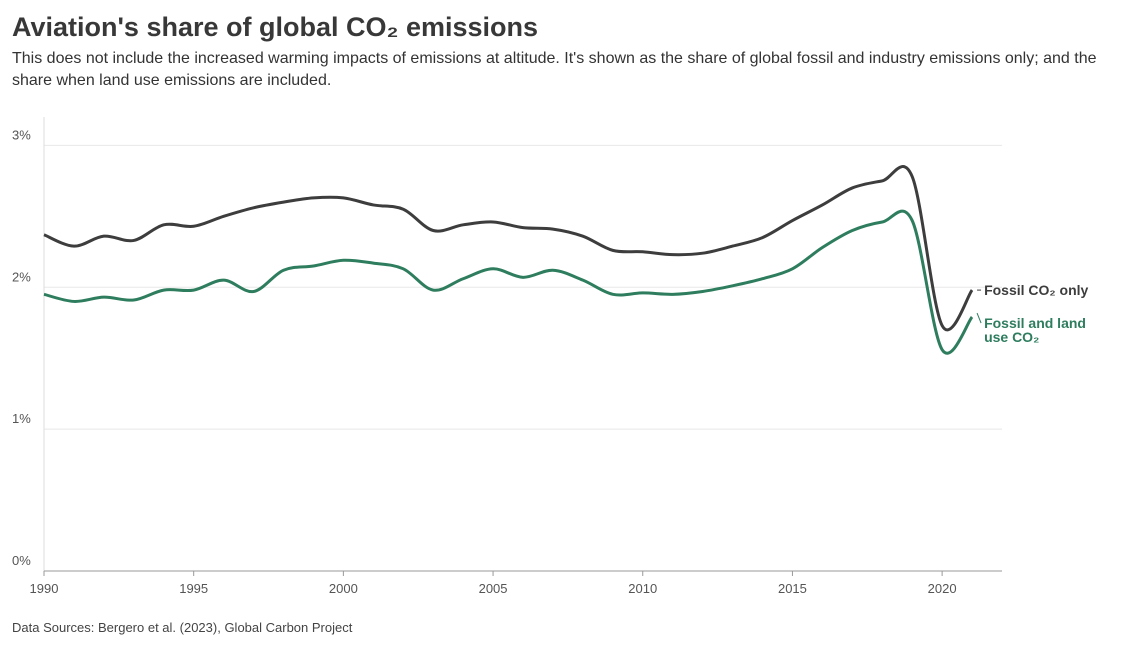  I want to click on series-label: Fossil and land use CO₂, so click(1035, 330).